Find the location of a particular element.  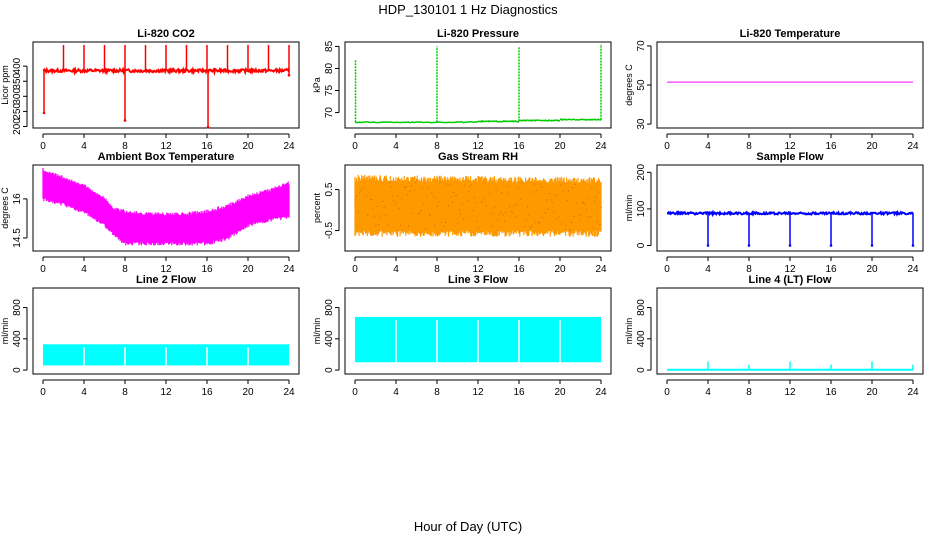

panel-title: Li-820 Temperature is located at coordinates (790, 34).